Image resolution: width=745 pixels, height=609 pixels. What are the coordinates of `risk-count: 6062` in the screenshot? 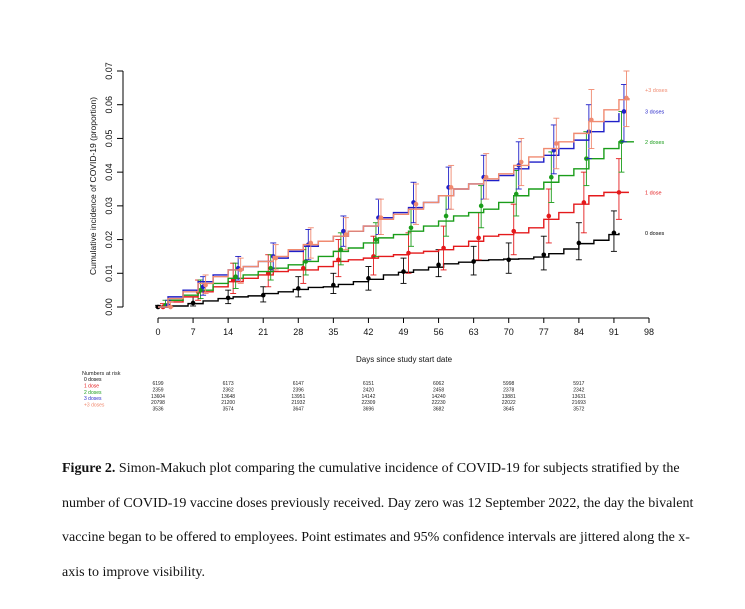 It's located at (438, 384).